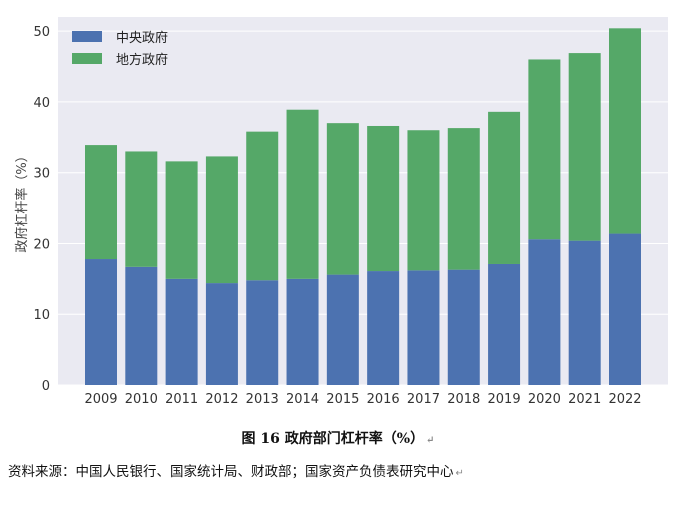 Image resolution: width=676 pixels, height=510 pixels. I want to click on legend-label-0: 中央政府, so click(142, 38).